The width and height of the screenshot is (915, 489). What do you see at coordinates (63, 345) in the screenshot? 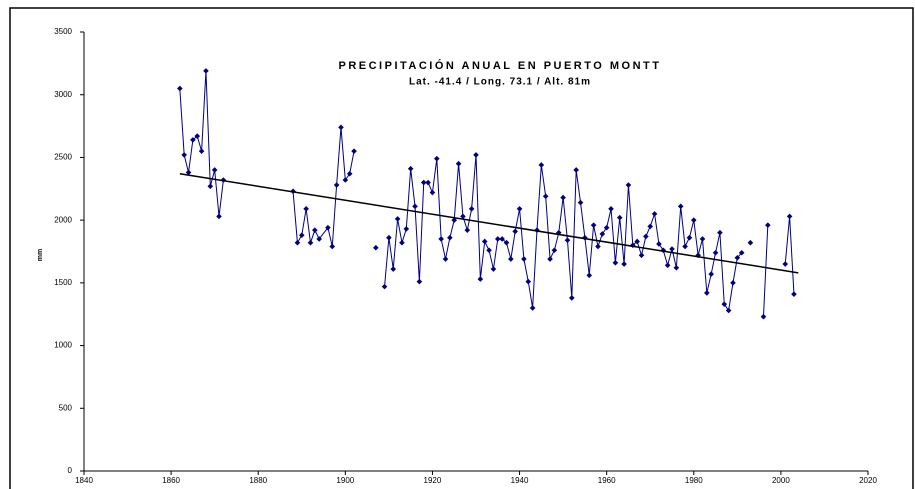
I see `y-tick-label: 1000` at bounding box center [63, 345].